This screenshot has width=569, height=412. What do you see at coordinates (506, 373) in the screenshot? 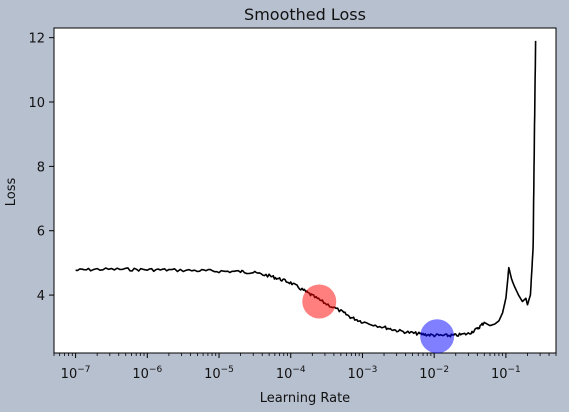
I see `x-tick-label: 10⁻¹` at bounding box center [506, 373].